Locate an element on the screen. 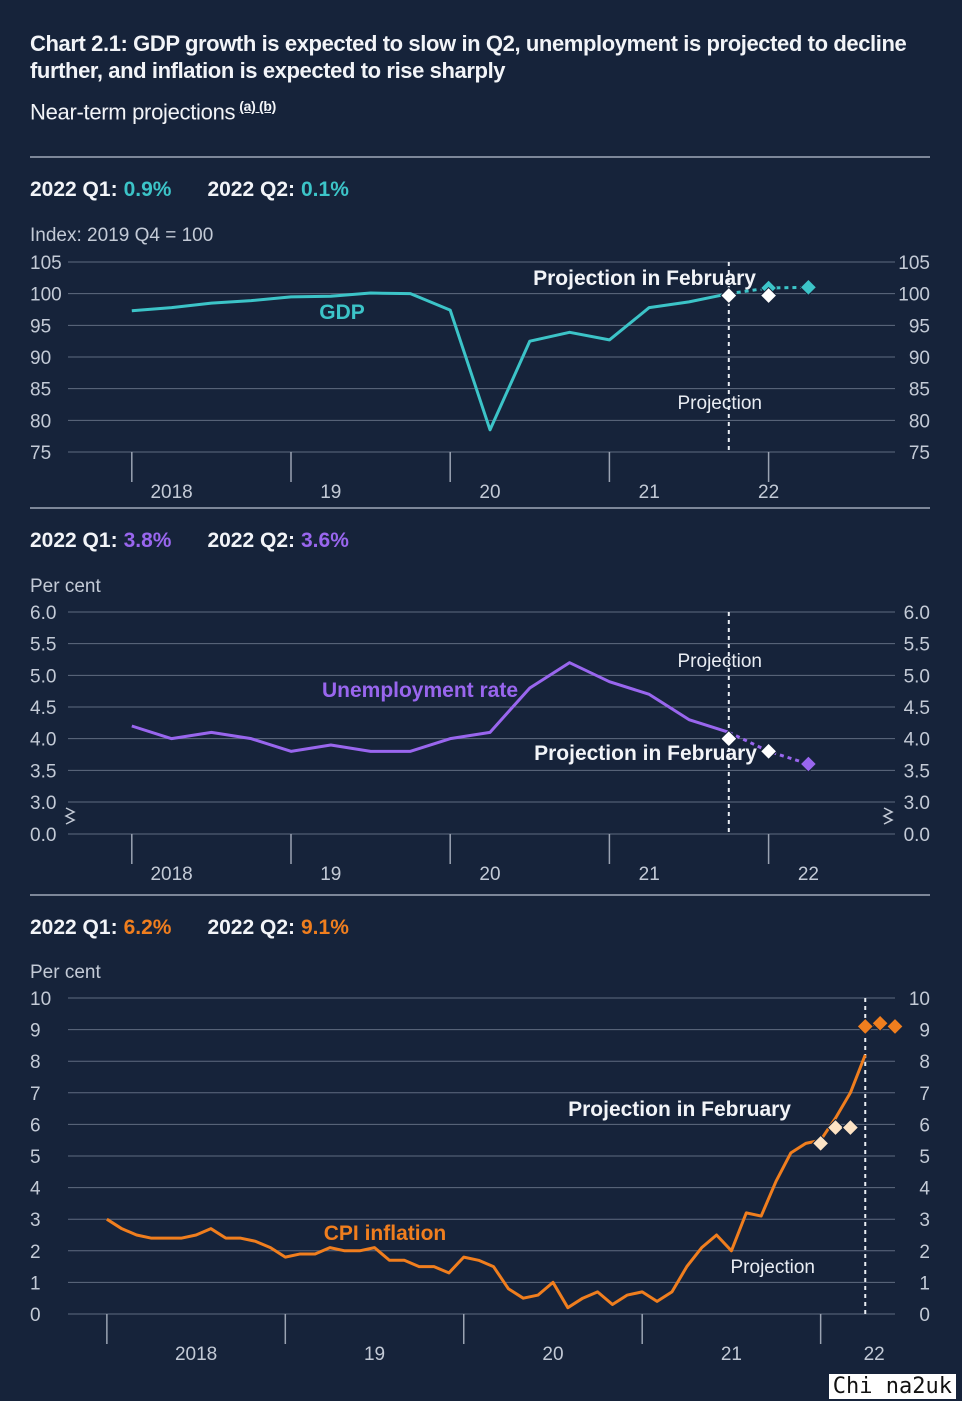 The width and height of the screenshot is (962, 1401). y-tick-label-left: 3.0 is located at coordinates (43, 803).